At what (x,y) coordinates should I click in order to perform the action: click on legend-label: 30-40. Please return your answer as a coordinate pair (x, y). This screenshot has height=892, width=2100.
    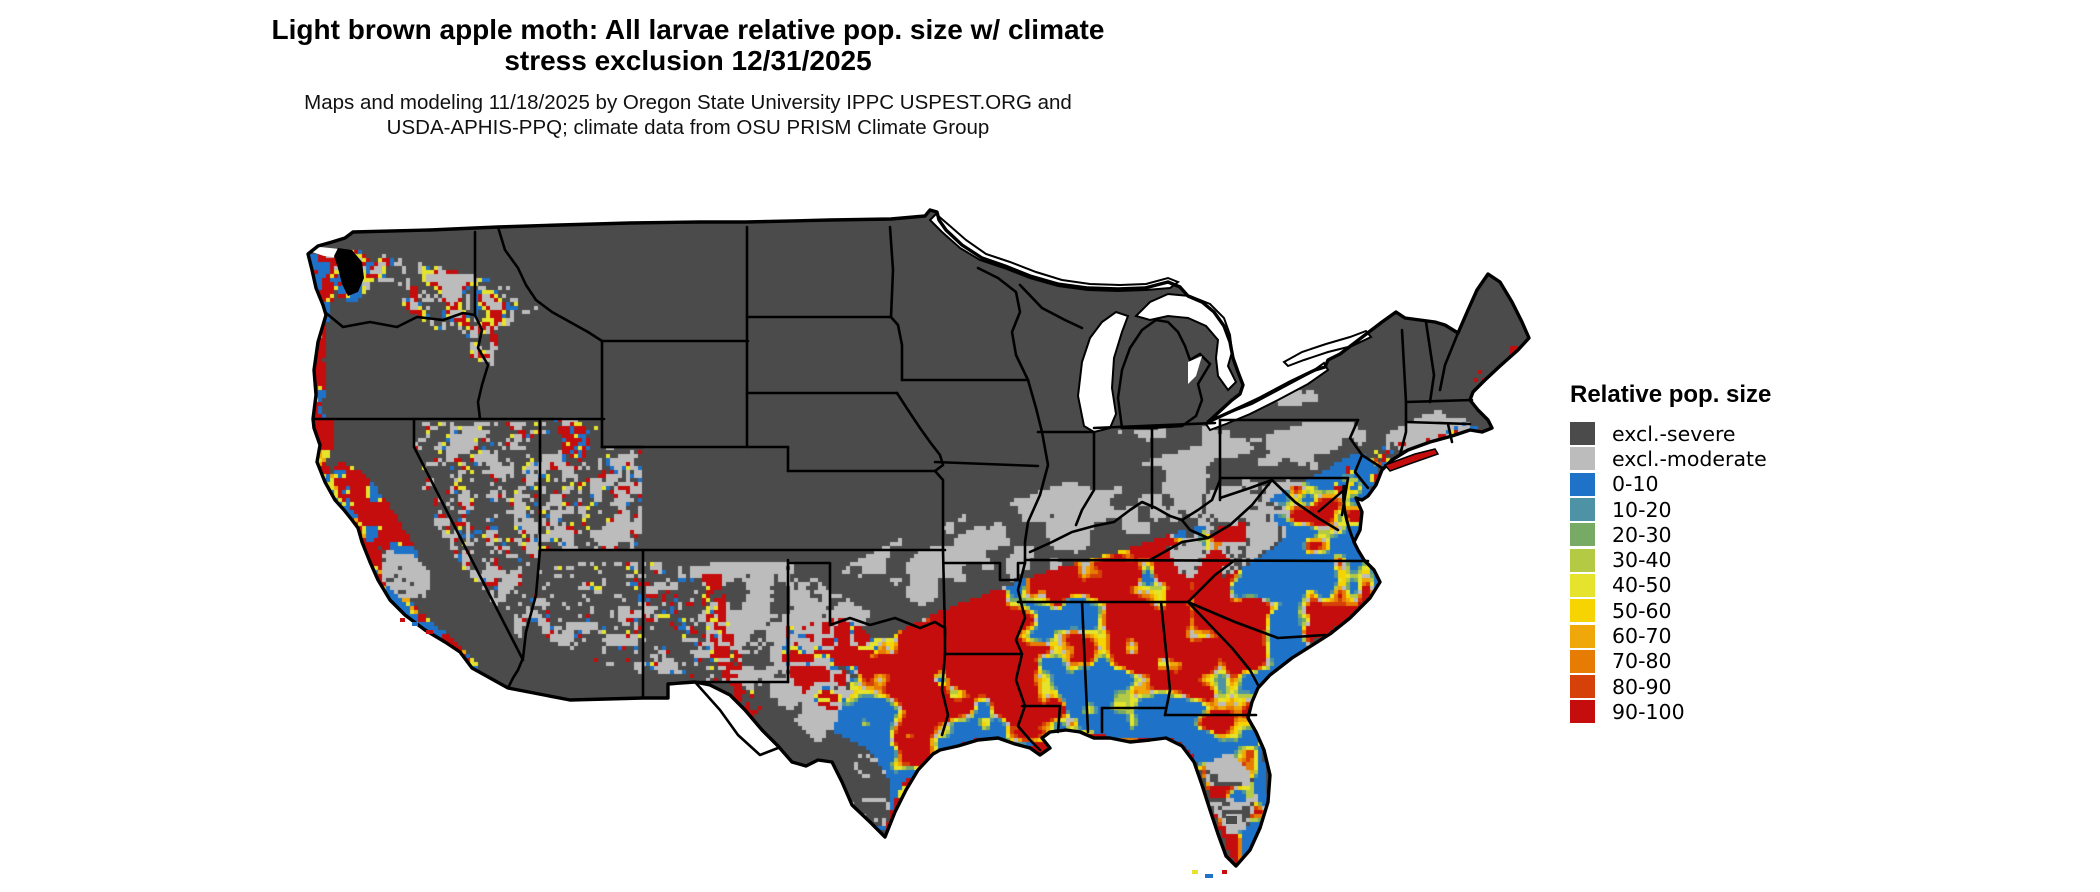
    Looking at the image, I should click on (1642, 560).